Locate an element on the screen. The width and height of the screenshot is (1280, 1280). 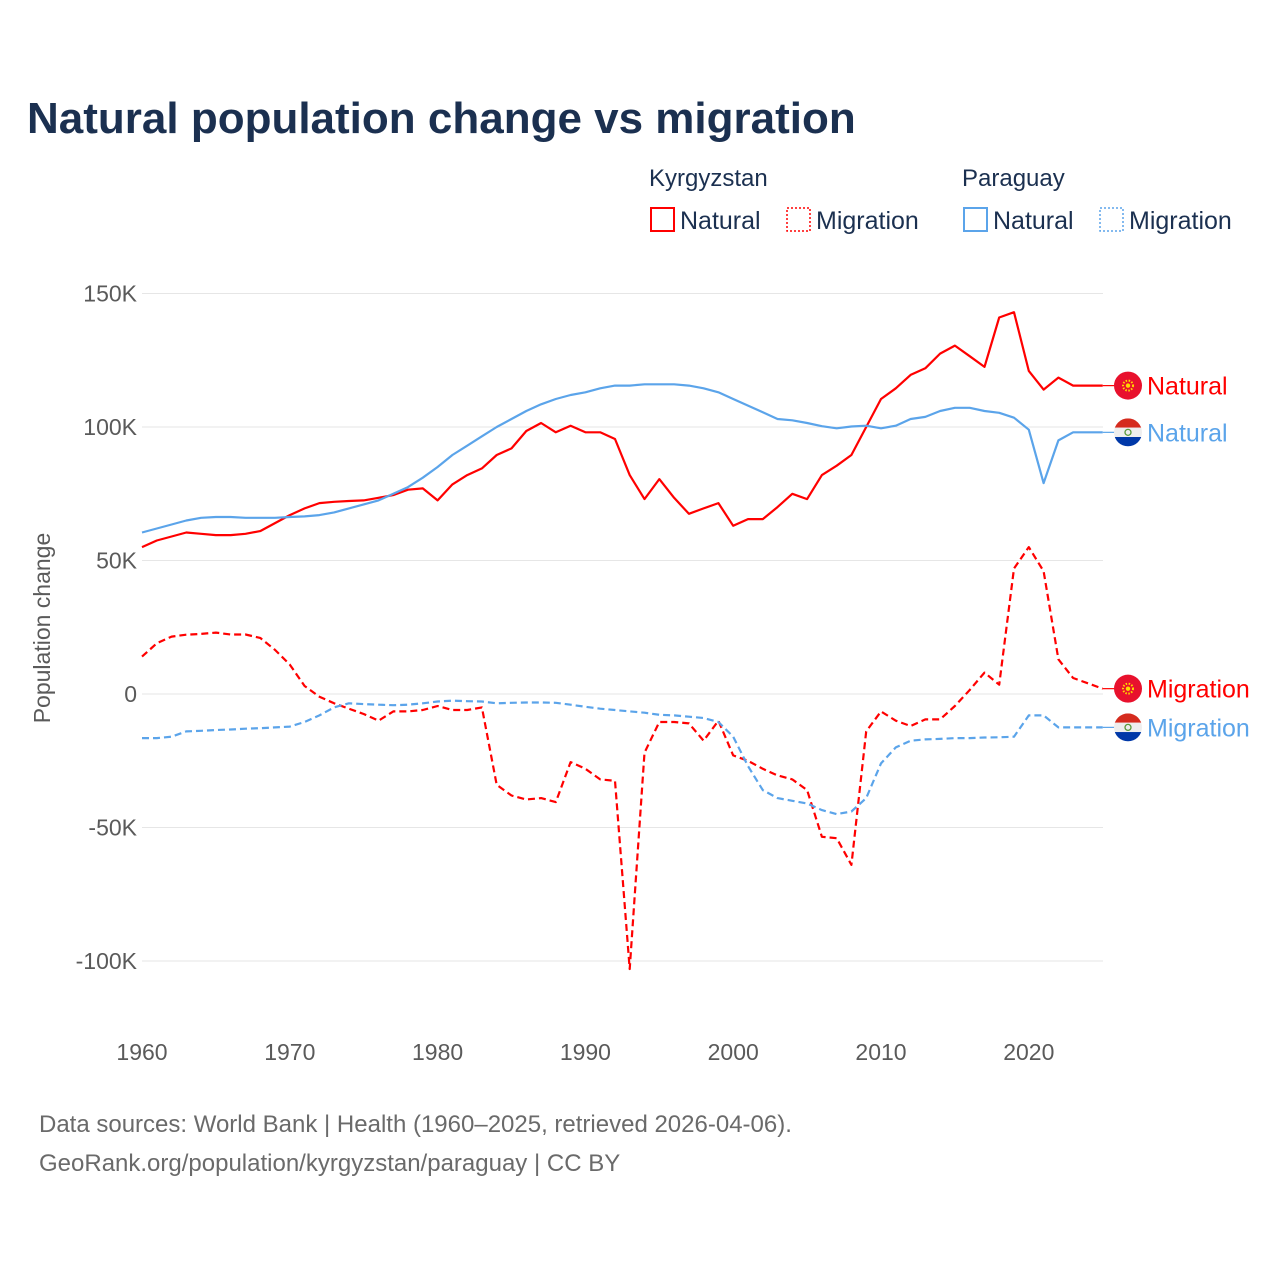
legend-kg-natural: Natural is located at coordinates (720, 221).